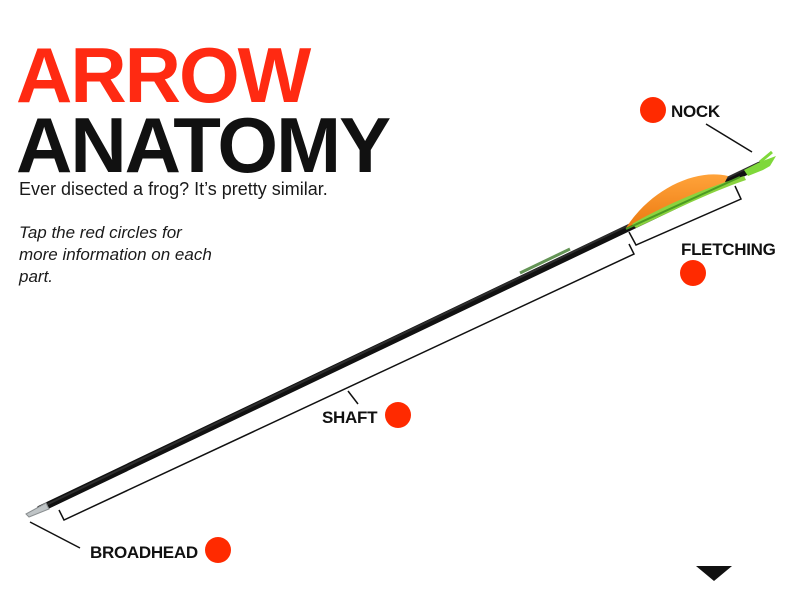 The height and width of the screenshot is (601, 800). I want to click on shaft-label: SHAFT, so click(350, 417).